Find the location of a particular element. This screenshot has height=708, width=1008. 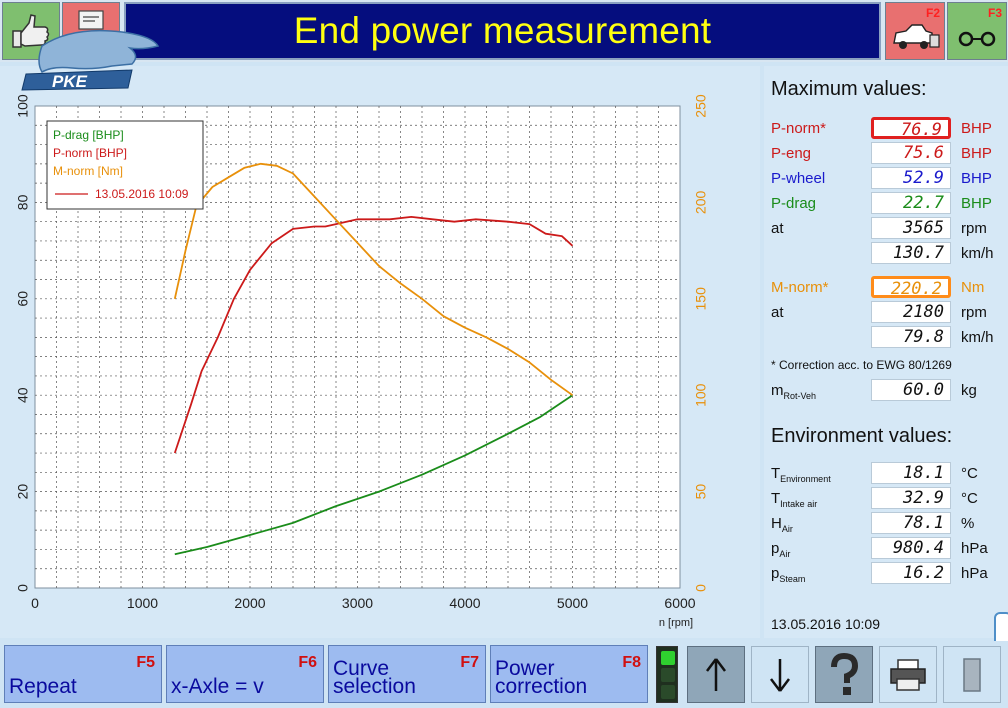

power-speed-value: 130.7 is located at coordinates (911, 253).